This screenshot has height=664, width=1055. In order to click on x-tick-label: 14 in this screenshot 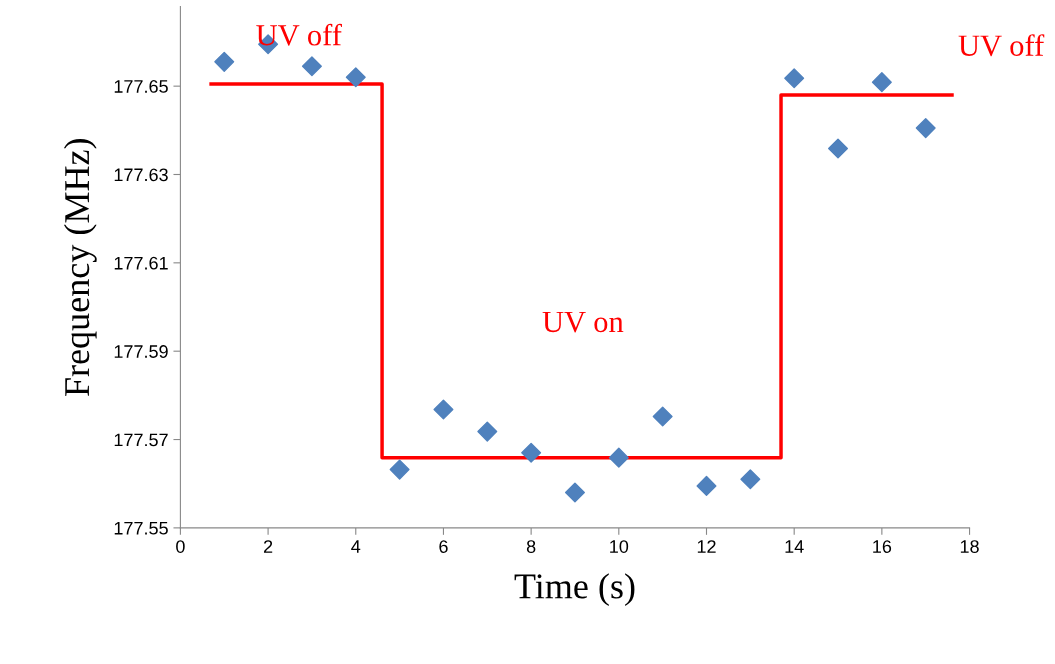, I will do `click(794, 546)`.